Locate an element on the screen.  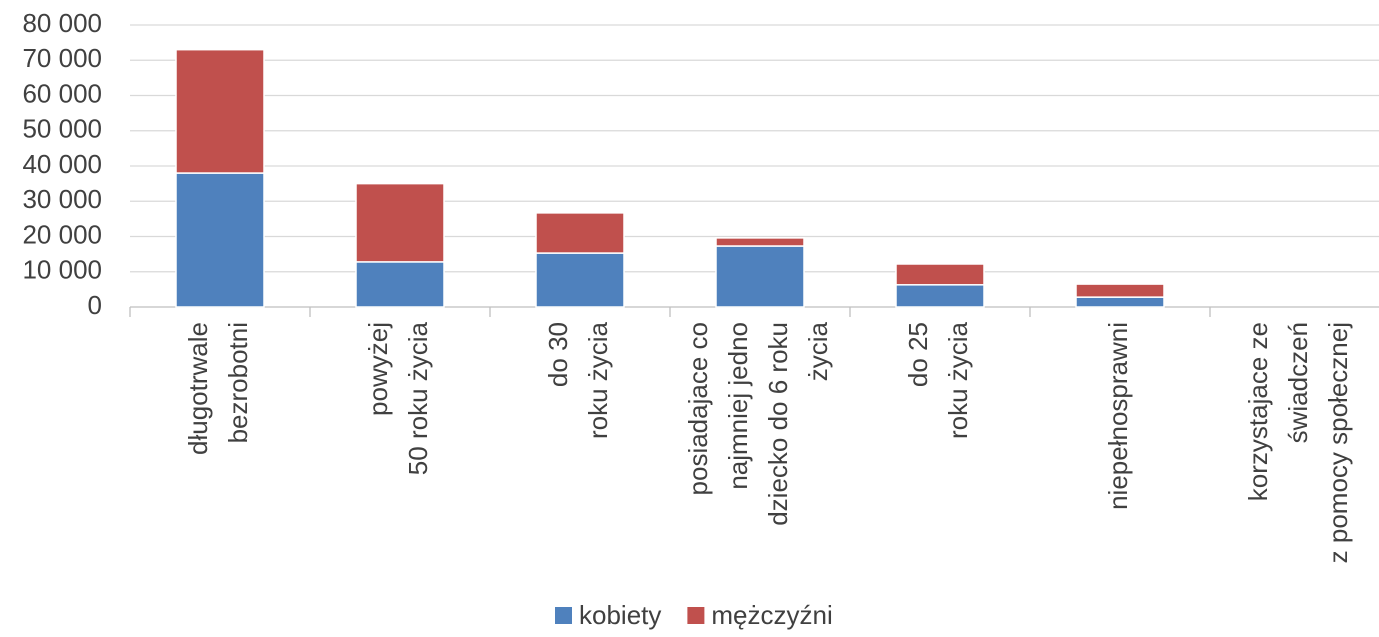
x-tick-label: niepełnosprawni is located at coordinates (1118, 416).